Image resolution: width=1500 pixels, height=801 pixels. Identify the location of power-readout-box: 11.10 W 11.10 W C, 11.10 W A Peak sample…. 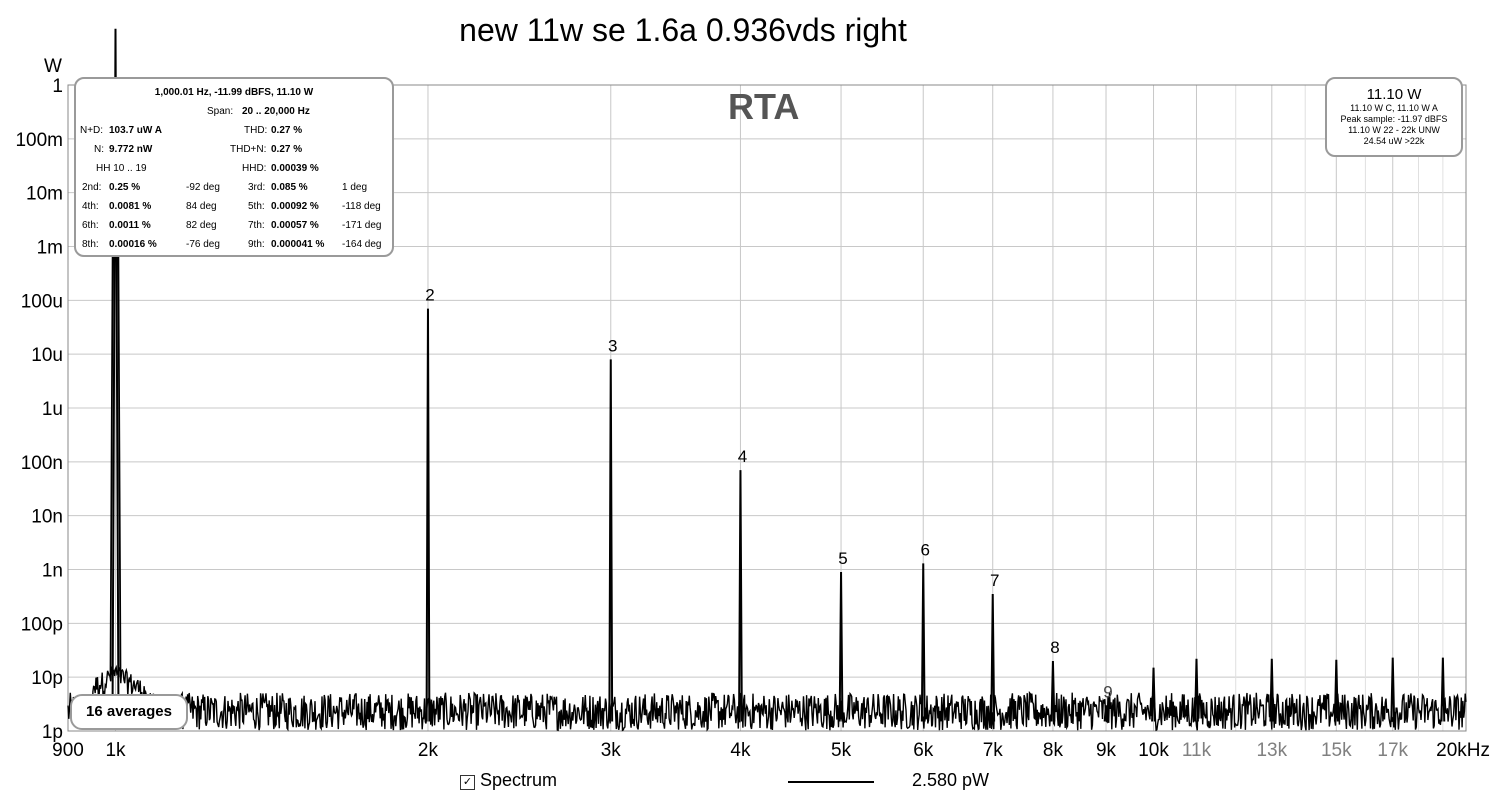
(1394, 117).